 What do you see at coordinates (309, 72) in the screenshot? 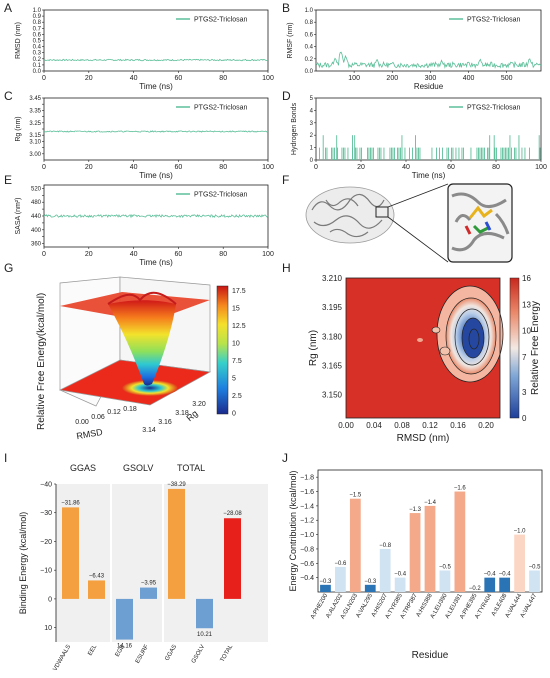
I see `b-ytick-label: 0.0` at bounding box center [309, 72].